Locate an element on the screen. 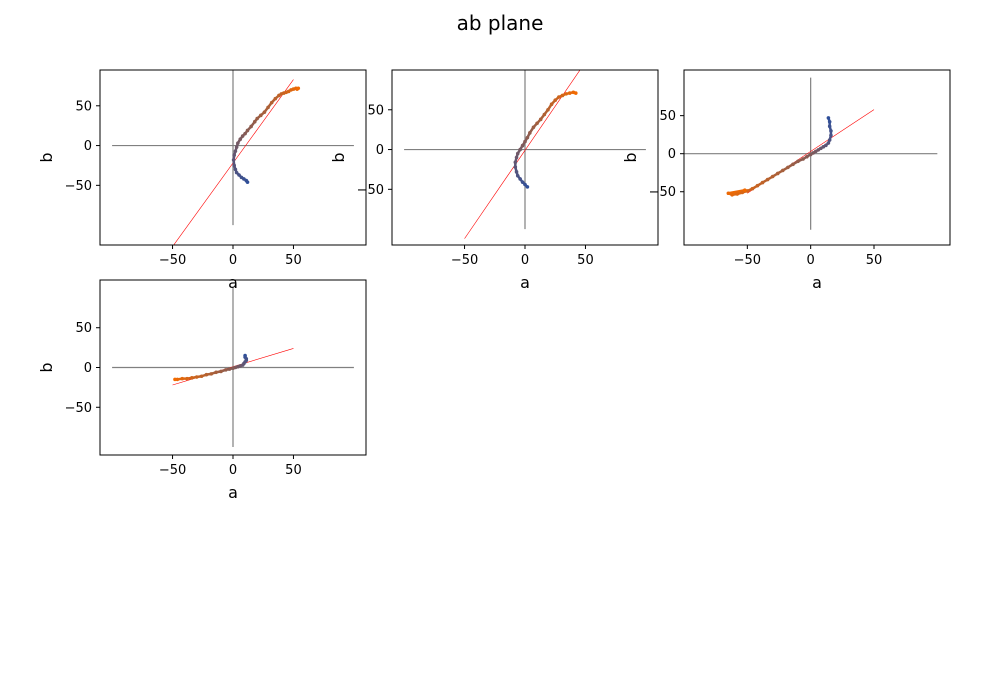 This screenshot has height=700, width=1000. subplot-3: −50 0 50 50 0 −50 a b is located at coordinates (786, 180).